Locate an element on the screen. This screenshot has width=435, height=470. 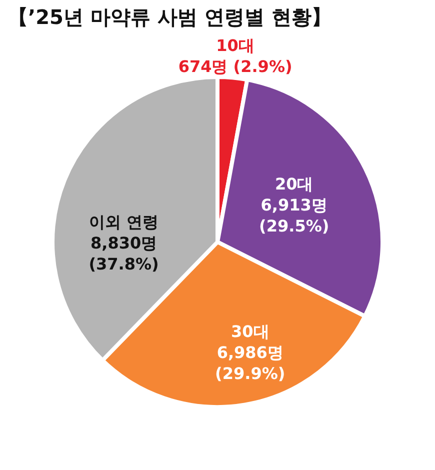
slice-label: 30대 is located at coordinates (250, 331).